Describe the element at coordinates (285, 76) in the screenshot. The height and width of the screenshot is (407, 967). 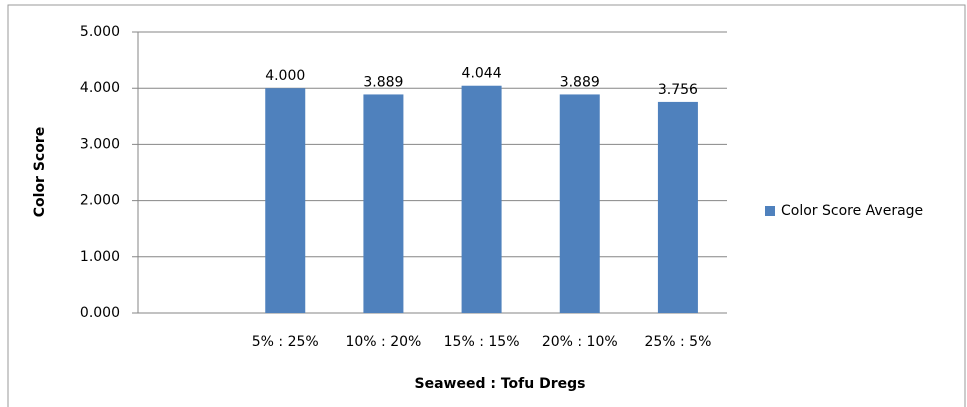
I see `data-label: 4.000` at that location.